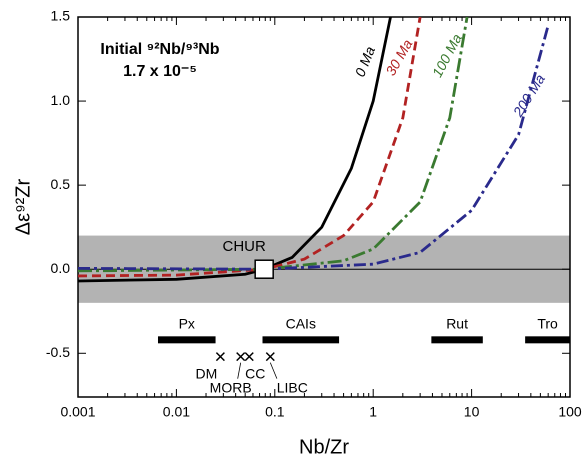  I want to click on x-axis-label: Nb/Zr, so click(324, 447).